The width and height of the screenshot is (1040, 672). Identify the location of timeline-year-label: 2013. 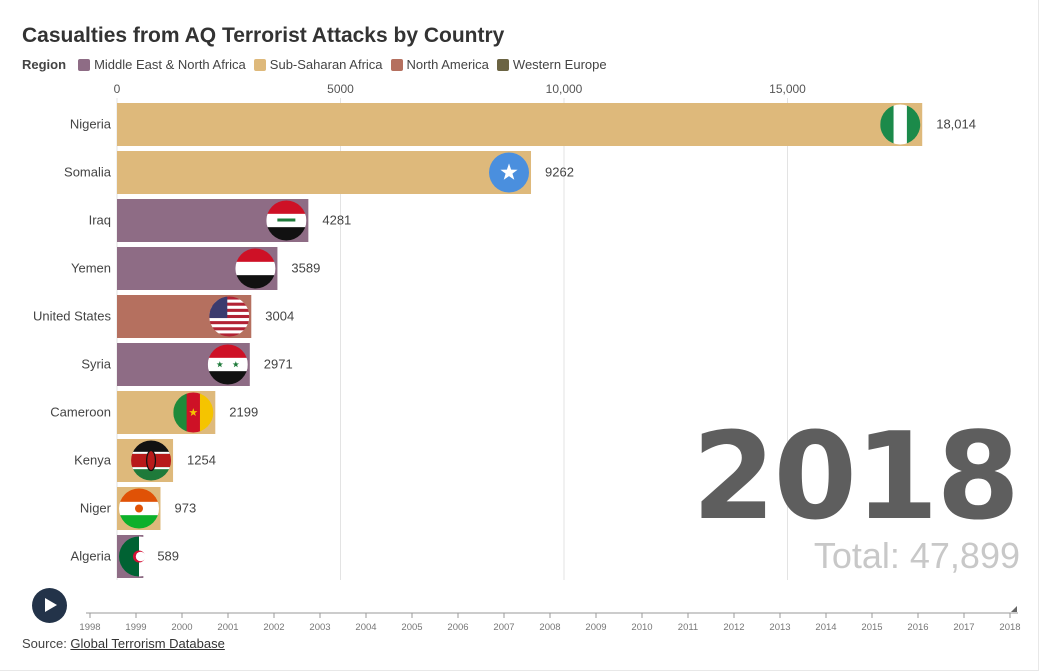
(779, 627).